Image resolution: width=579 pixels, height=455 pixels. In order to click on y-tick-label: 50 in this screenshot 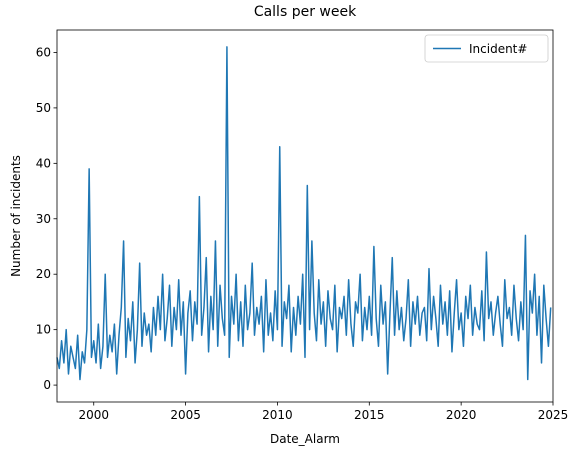, I will do `click(43, 108)`.